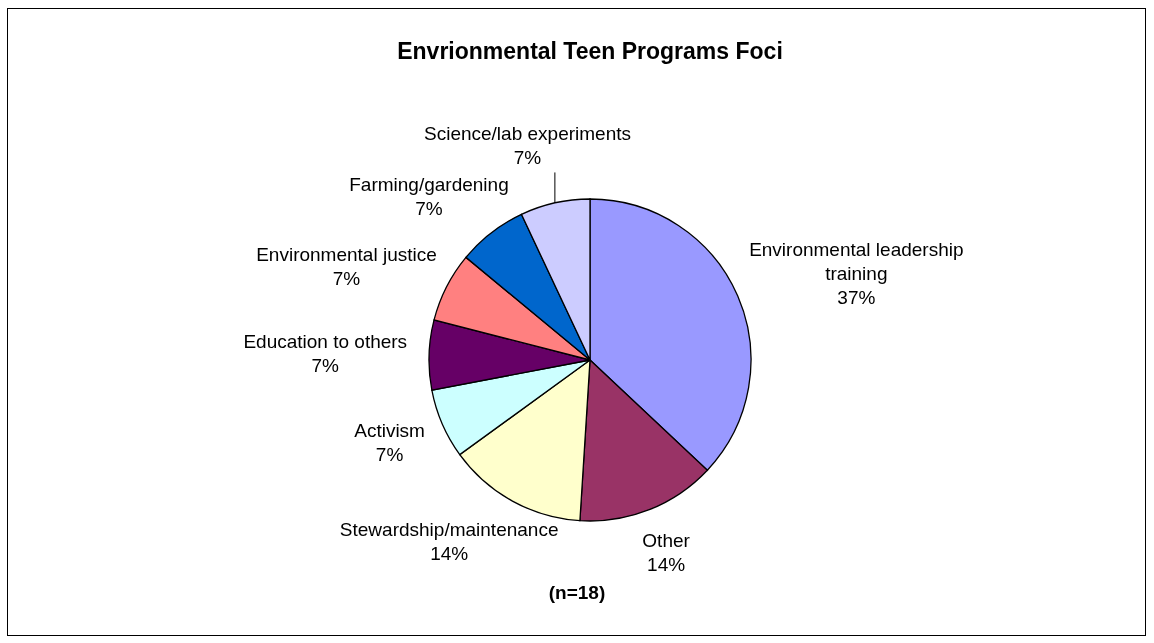  Describe the element at coordinates (346, 254) in the screenshot. I see `slice-label: Environmental justice` at that location.